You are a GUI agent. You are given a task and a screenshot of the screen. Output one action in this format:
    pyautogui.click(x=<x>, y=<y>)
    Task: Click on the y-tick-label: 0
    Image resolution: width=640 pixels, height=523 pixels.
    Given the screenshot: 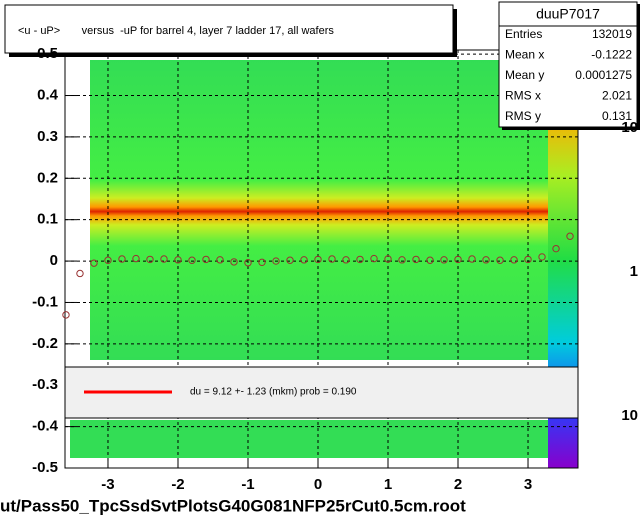 What is the action you would take?
    pyautogui.click(x=54, y=260)
    